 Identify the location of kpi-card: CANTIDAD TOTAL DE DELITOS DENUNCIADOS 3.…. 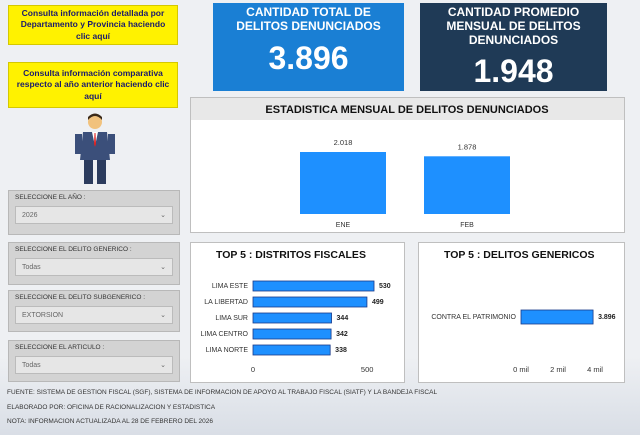
(308, 47).